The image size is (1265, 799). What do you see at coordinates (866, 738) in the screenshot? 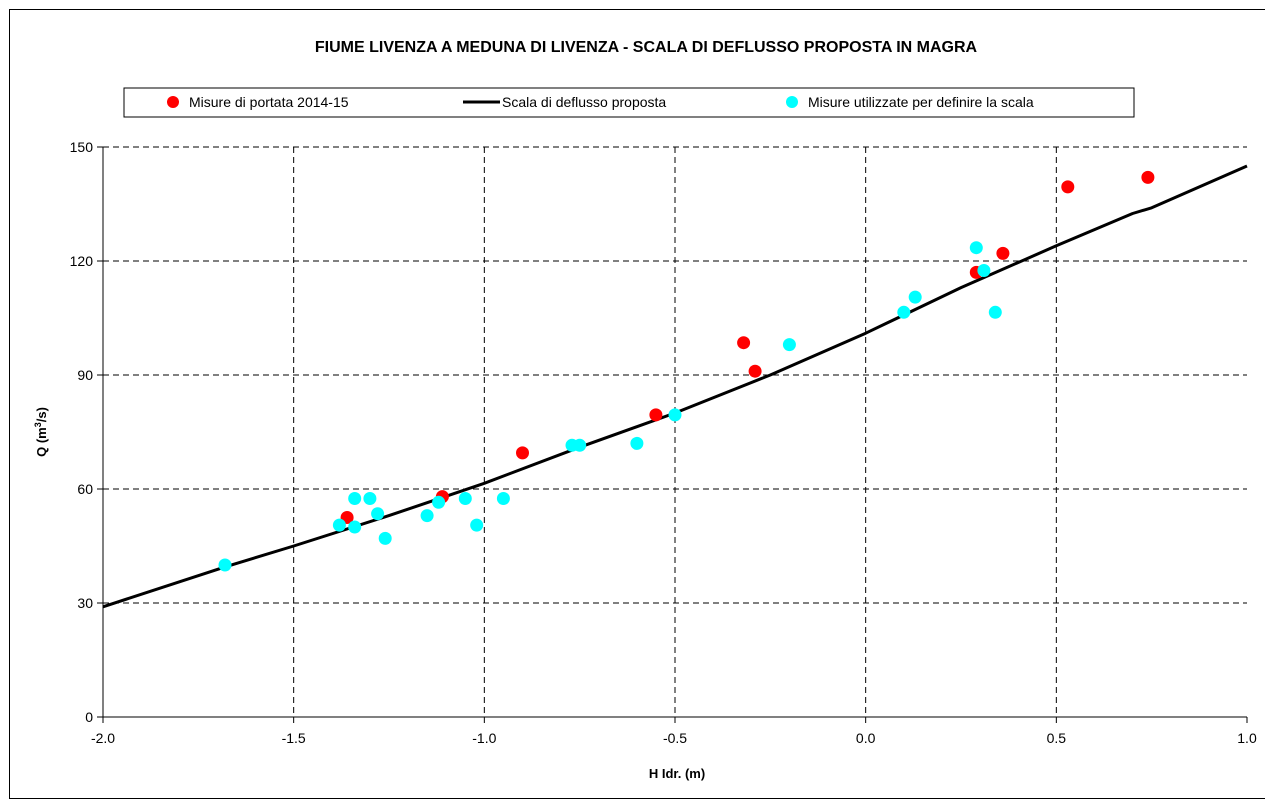
I see `x-tick-label: 0.0` at bounding box center [866, 738].